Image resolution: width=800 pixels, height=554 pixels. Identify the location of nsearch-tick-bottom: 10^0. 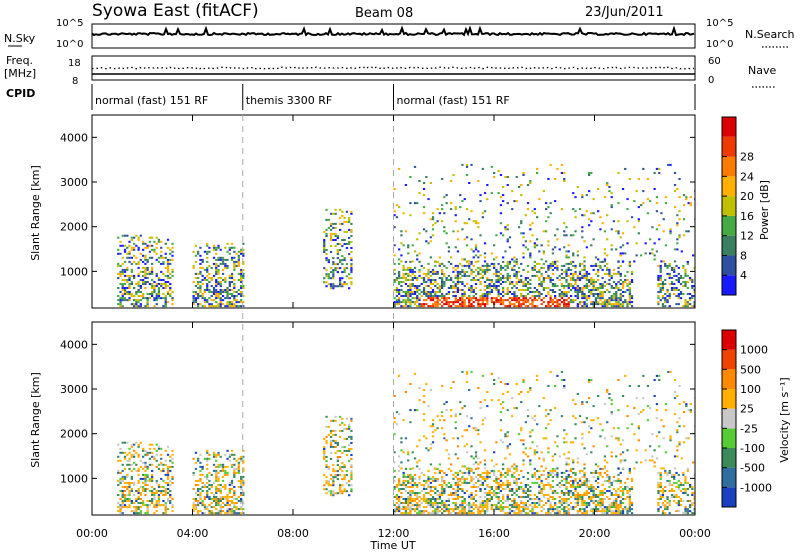
(719, 44).